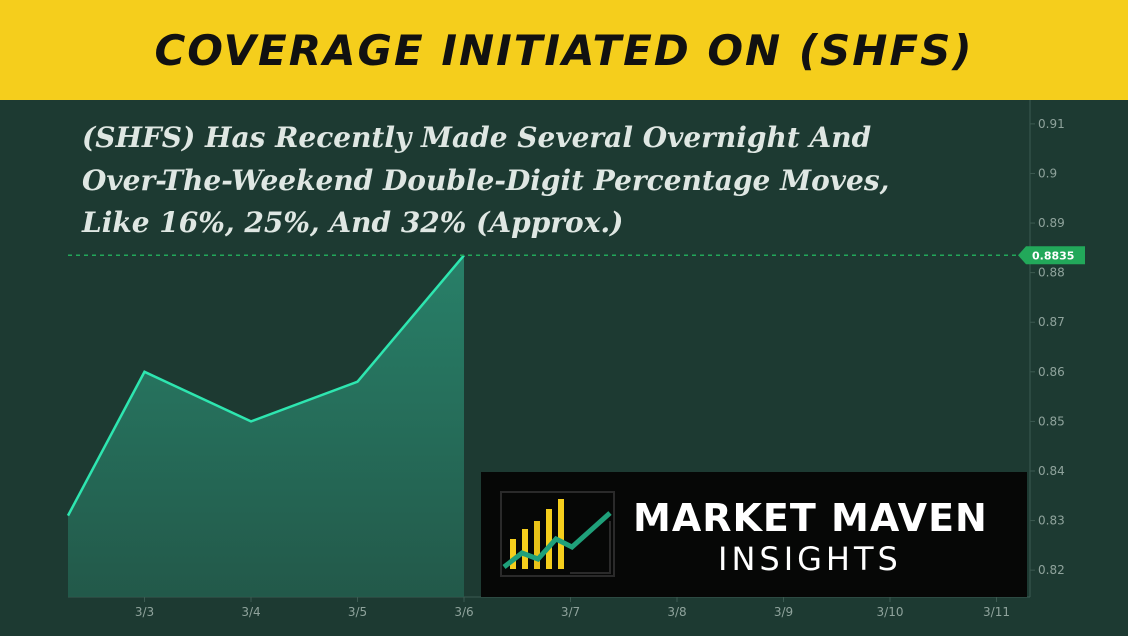  Describe the element at coordinates (353, 223) in the screenshot. I see `headline-line-3: Like 16%, 25%, And 32% (Approx.)` at that location.